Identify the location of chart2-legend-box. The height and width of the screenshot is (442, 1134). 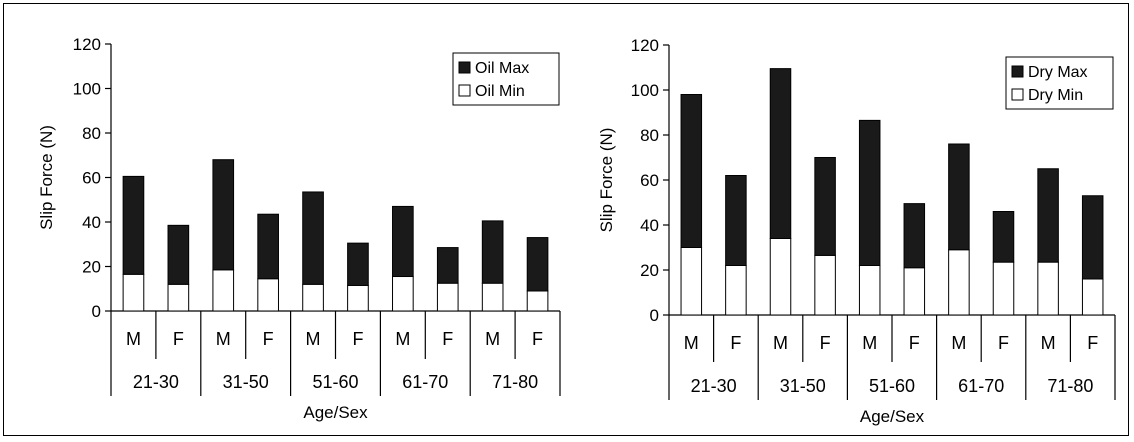
(1059, 83).